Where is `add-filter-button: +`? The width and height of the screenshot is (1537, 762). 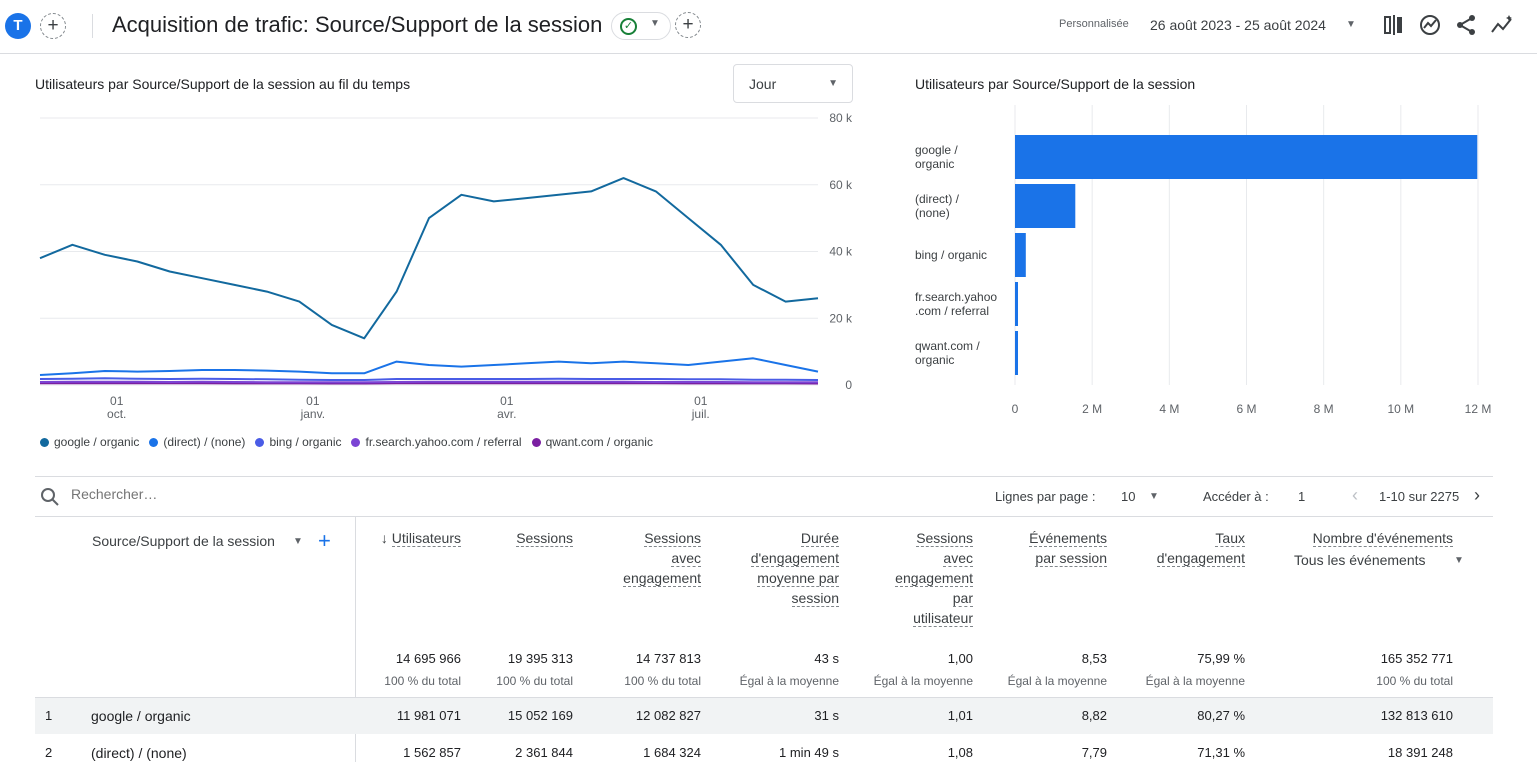
add-filter-button: + is located at coordinates (688, 25).